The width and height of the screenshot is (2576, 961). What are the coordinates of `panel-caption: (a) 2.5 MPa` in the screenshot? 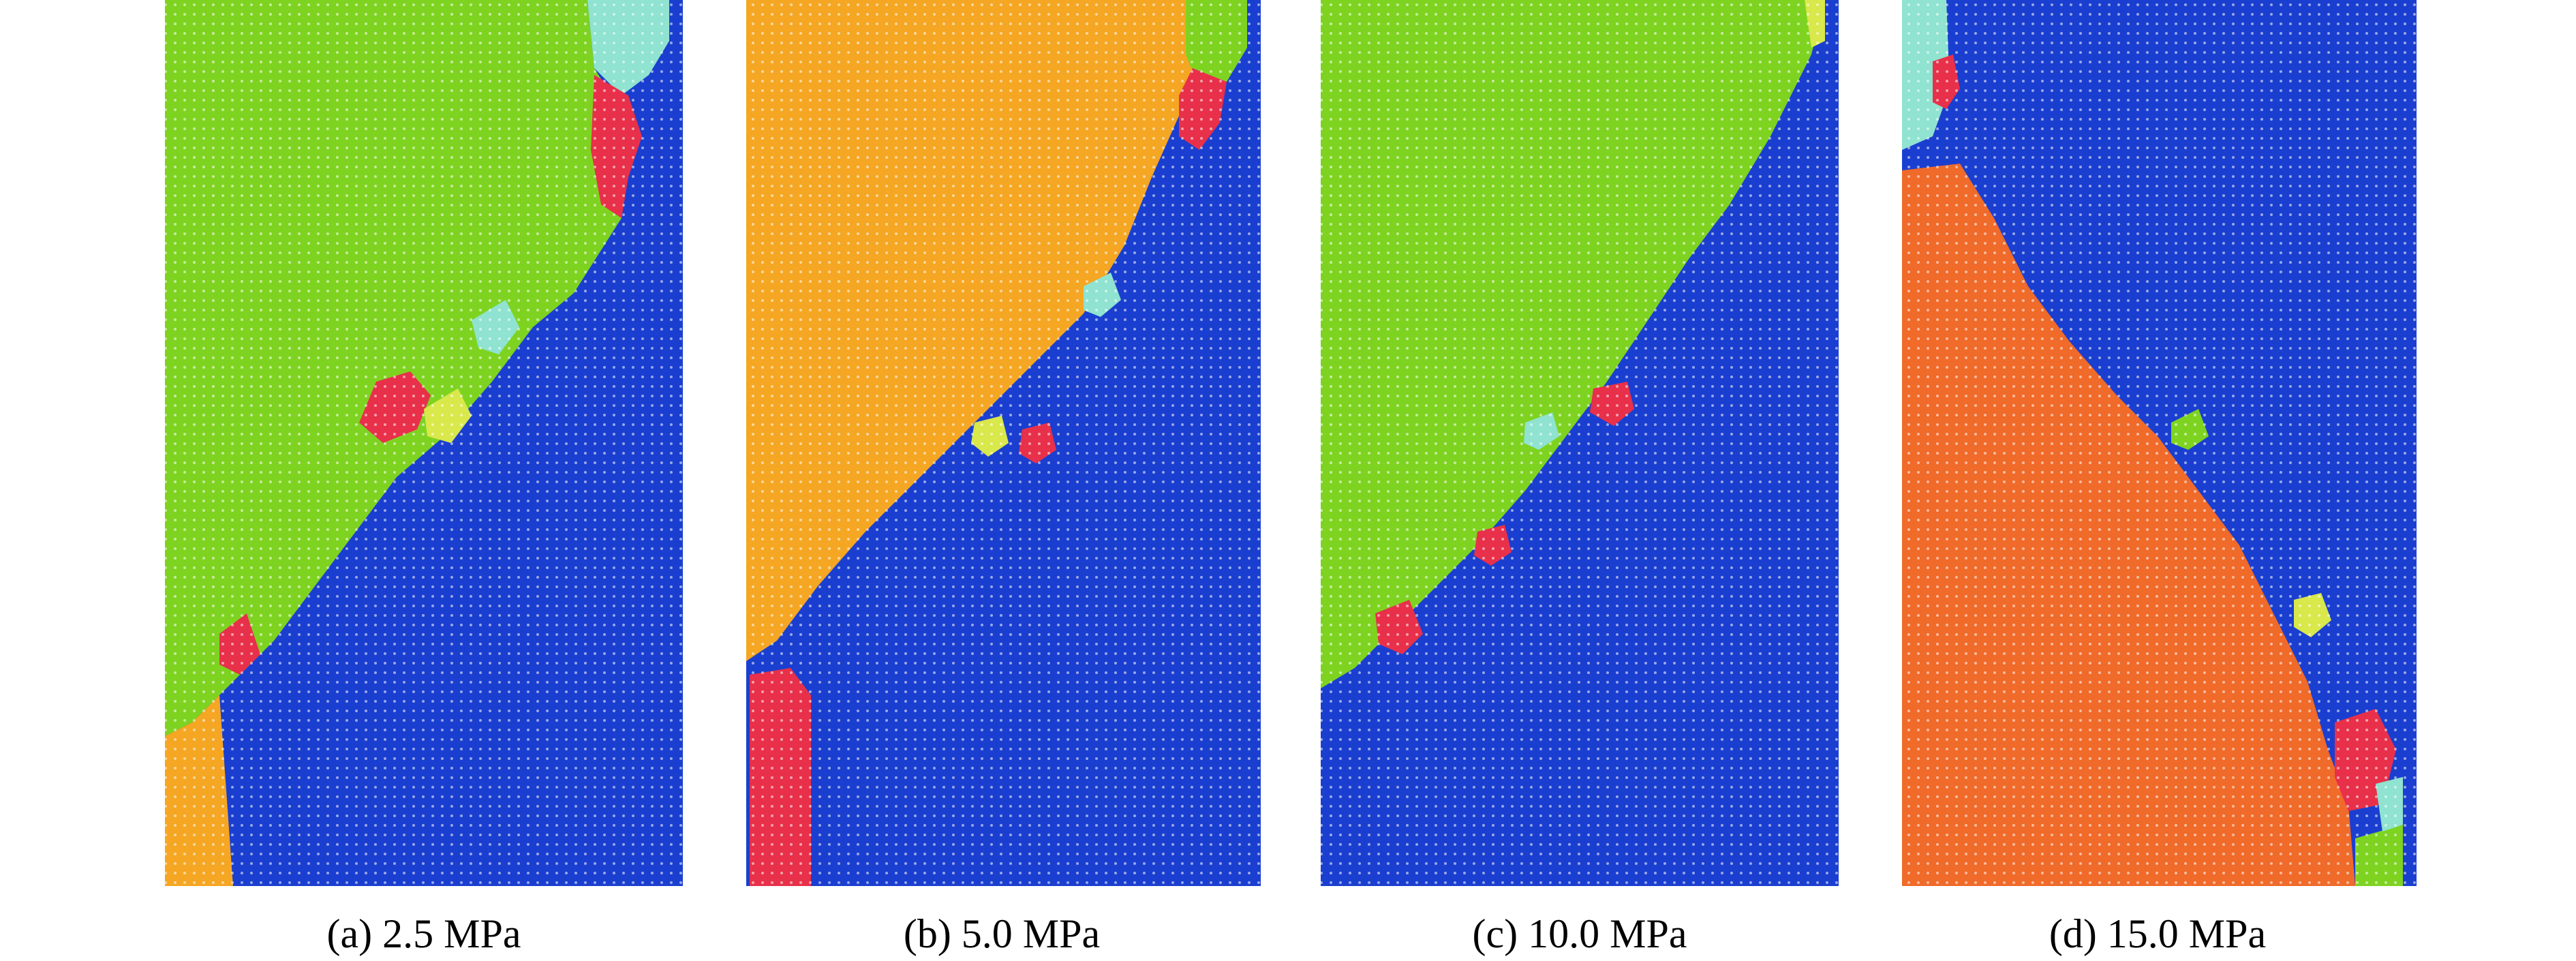 It's located at (423, 934).